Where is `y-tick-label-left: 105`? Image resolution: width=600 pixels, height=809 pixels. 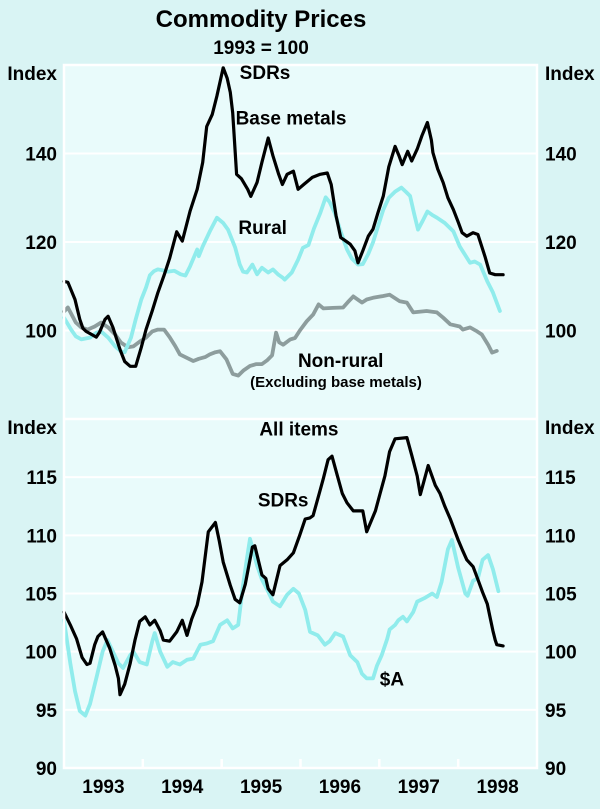 y-tick-label-left: 105 is located at coordinates (41, 595).